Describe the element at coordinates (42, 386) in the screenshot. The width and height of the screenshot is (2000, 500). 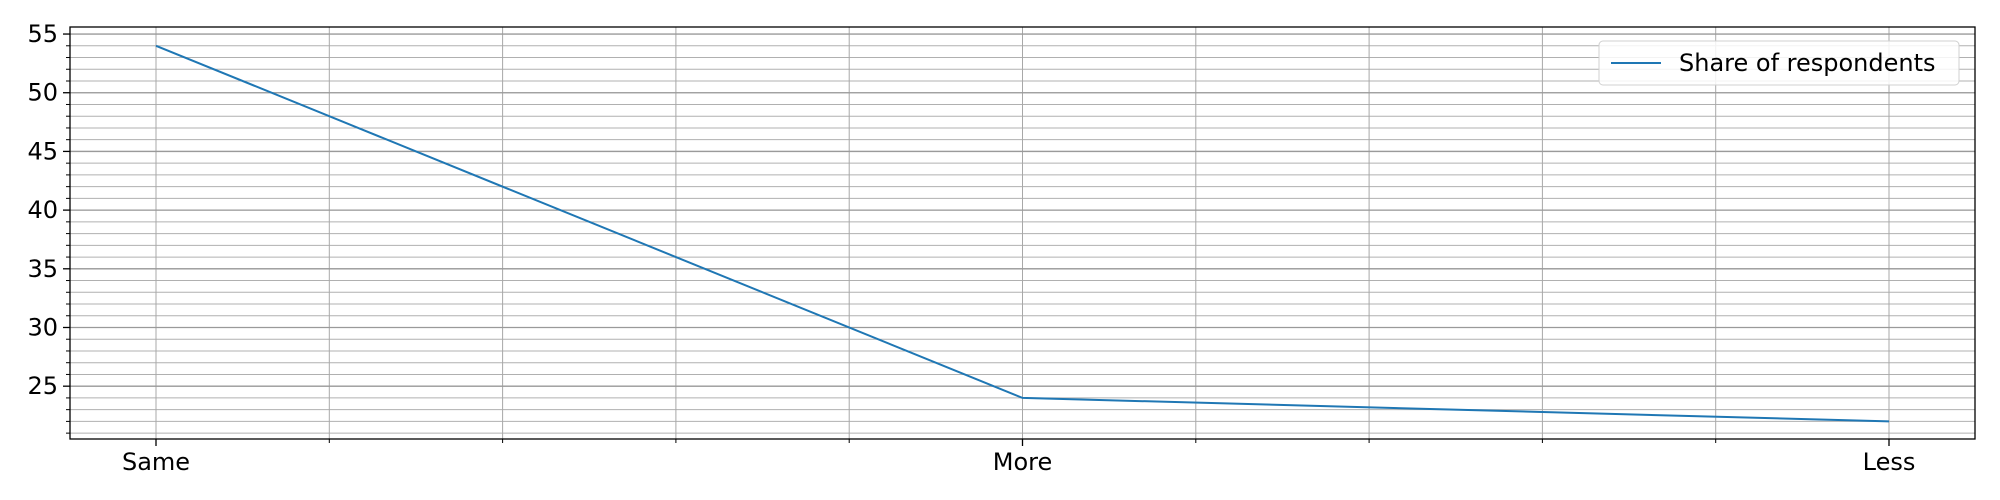
I see `y-tick-label: 25` at that location.